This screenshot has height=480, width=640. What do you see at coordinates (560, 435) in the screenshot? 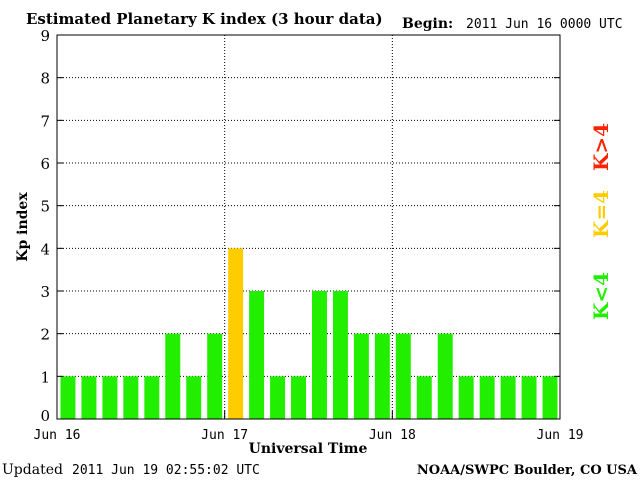
I see `x-tick-label: Jun 19` at bounding box center [560, 435].